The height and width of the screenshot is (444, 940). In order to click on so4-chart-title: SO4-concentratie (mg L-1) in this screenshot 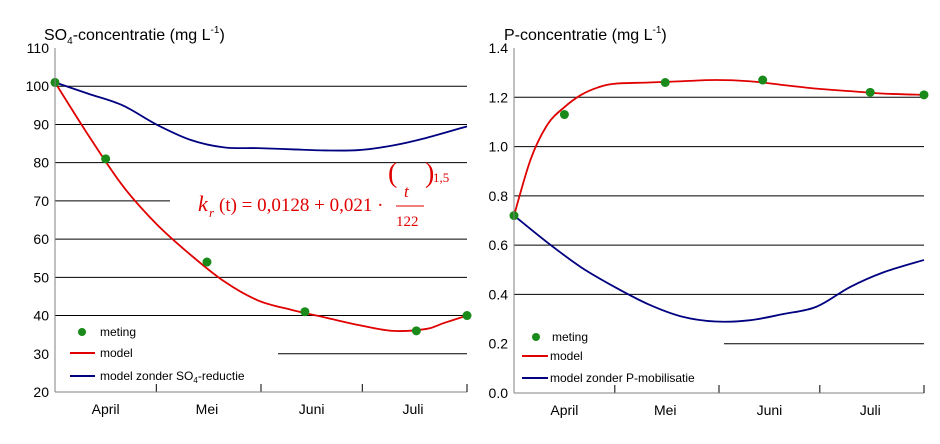, I will do `click(134, 36)`.